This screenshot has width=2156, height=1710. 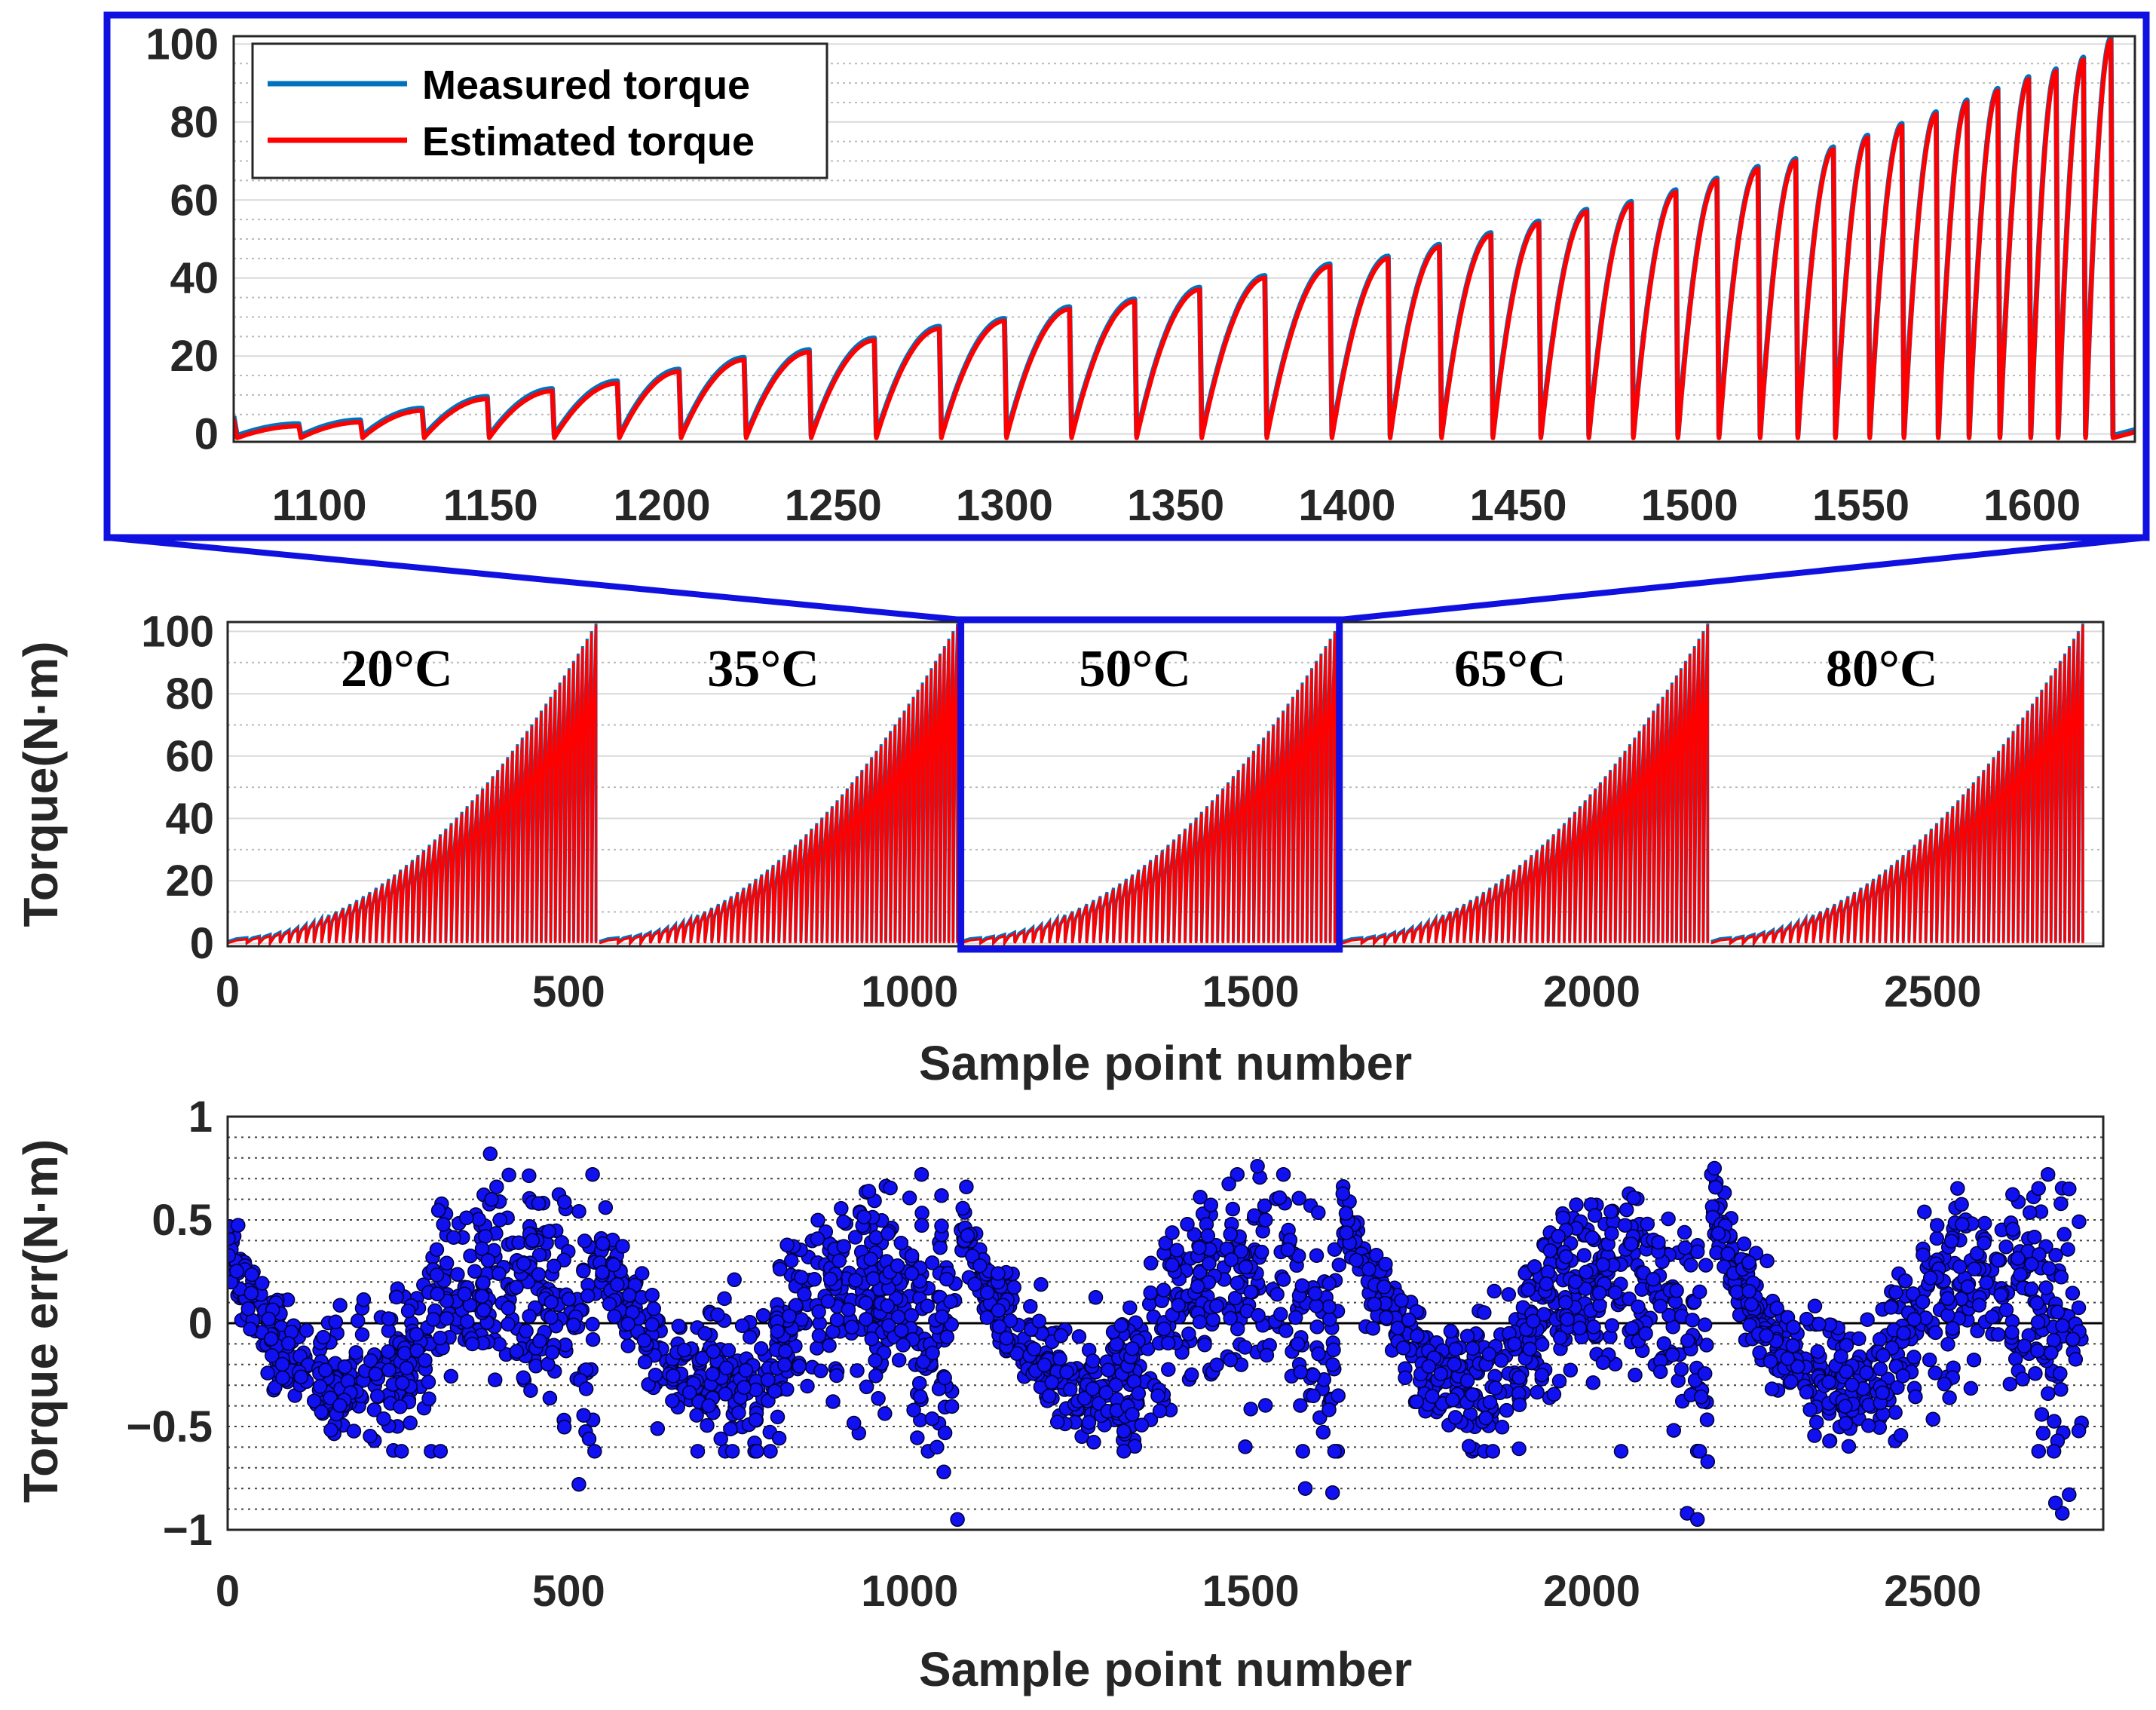 What do you see at coordinates (182, 44) in the screenshot?
I see `zoom-ytick-label: 100` at bounding box center [182, 44].